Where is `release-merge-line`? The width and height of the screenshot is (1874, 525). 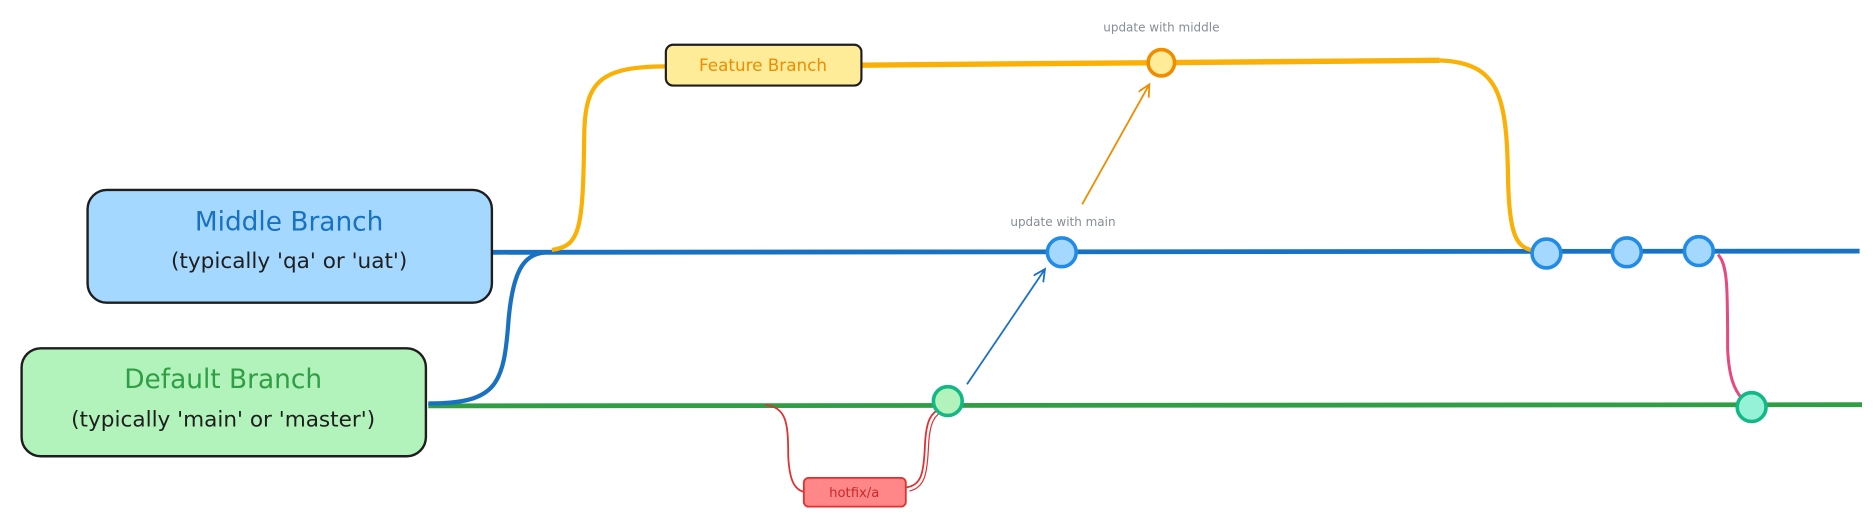
release-merge-line is located at coordinates (1730, 326).